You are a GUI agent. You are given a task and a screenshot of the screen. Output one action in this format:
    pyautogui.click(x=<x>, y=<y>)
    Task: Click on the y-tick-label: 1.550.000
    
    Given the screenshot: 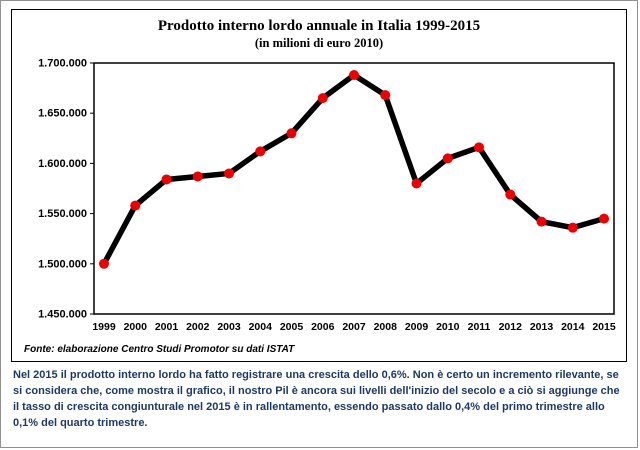 What is the action you would take?
    pyautogui.click(x=62, y=214)
    